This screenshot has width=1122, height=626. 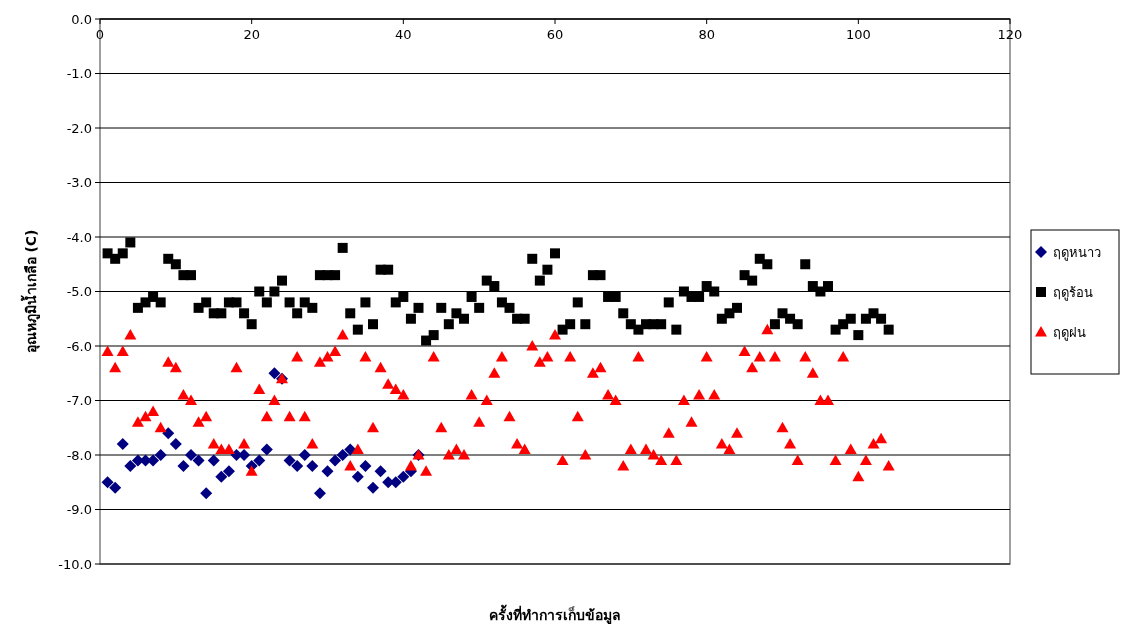 I want to click on y-axis-title: อุณหภูมิน้ำเกลือ (C), so click(x=30, y=291).